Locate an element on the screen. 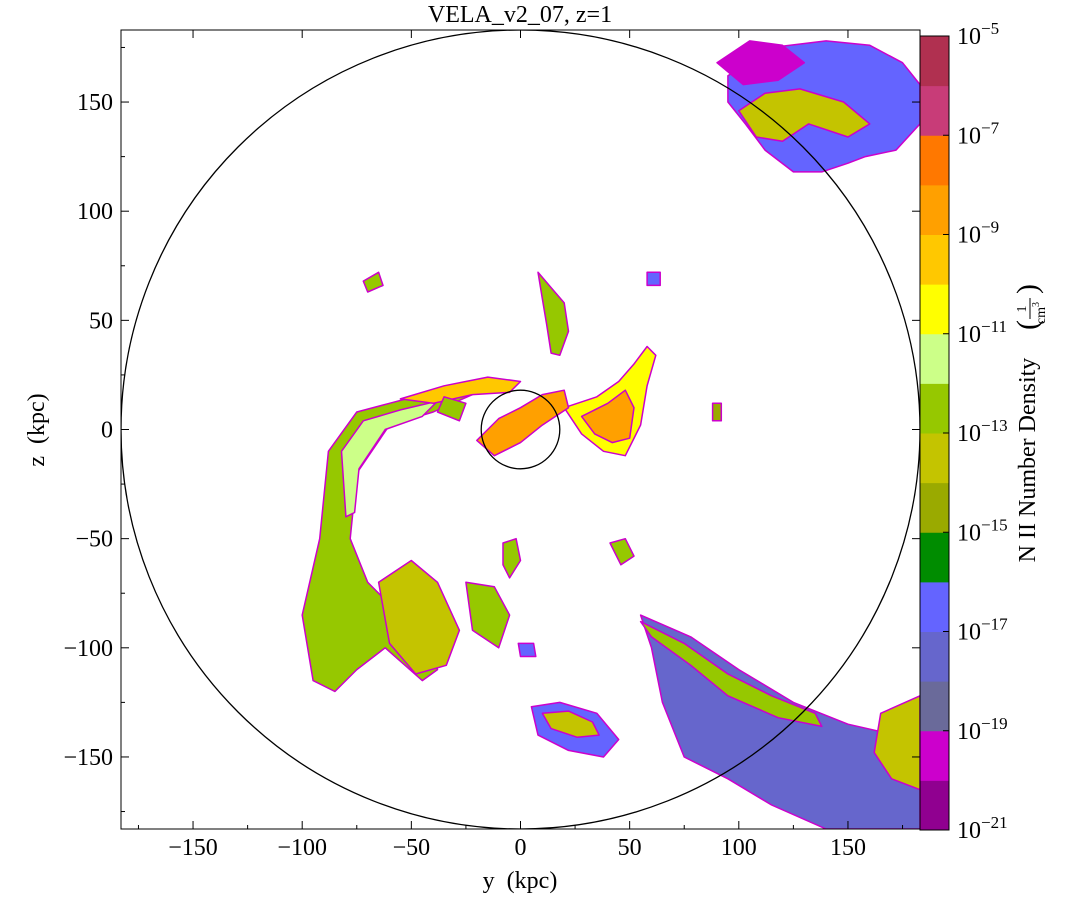 The width and height of the screenshot is (1085, 920). colorbar-unit-denominator: cm3 is located at coordinates (1040, 313).